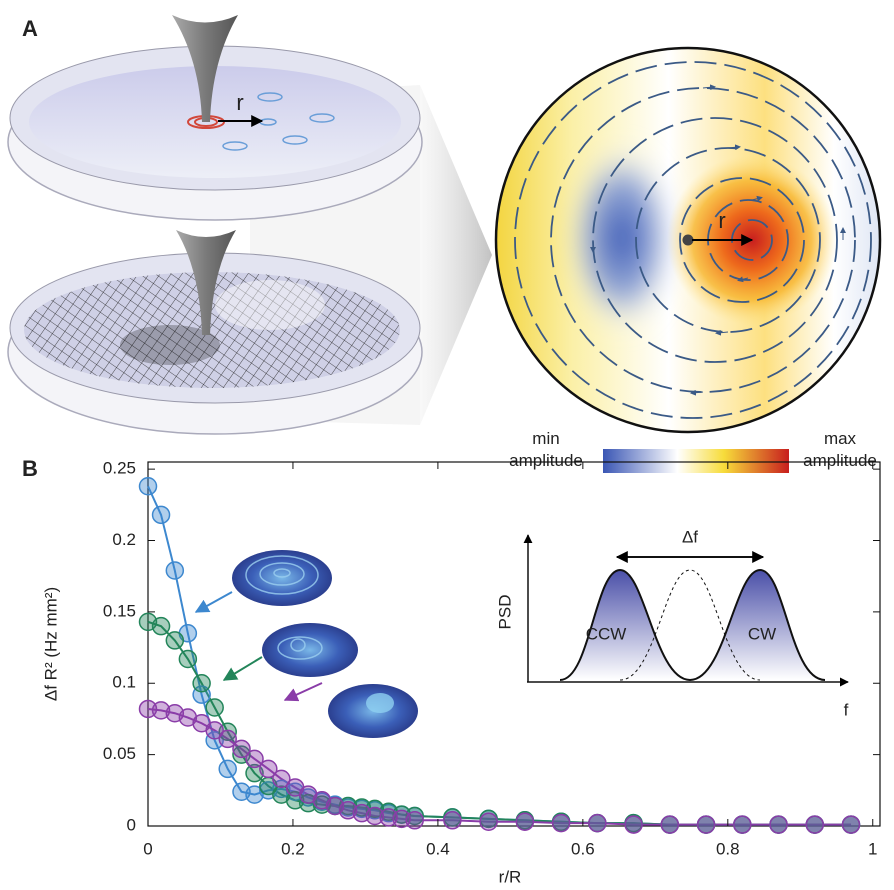  I want to click on flow-arrows, so click(718, 240).